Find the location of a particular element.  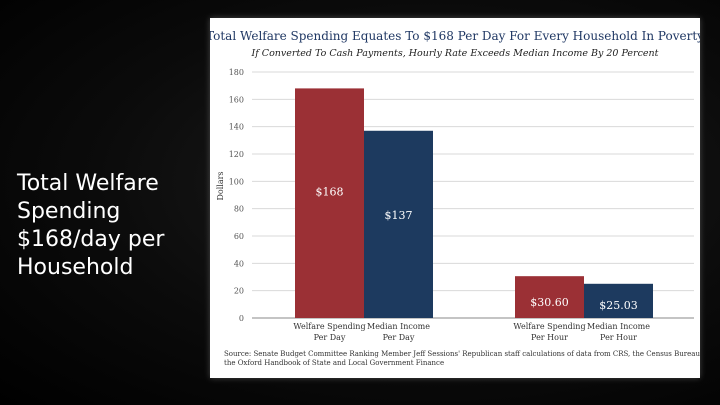

data-label: $30.60 is located at coordinates (549, 302).